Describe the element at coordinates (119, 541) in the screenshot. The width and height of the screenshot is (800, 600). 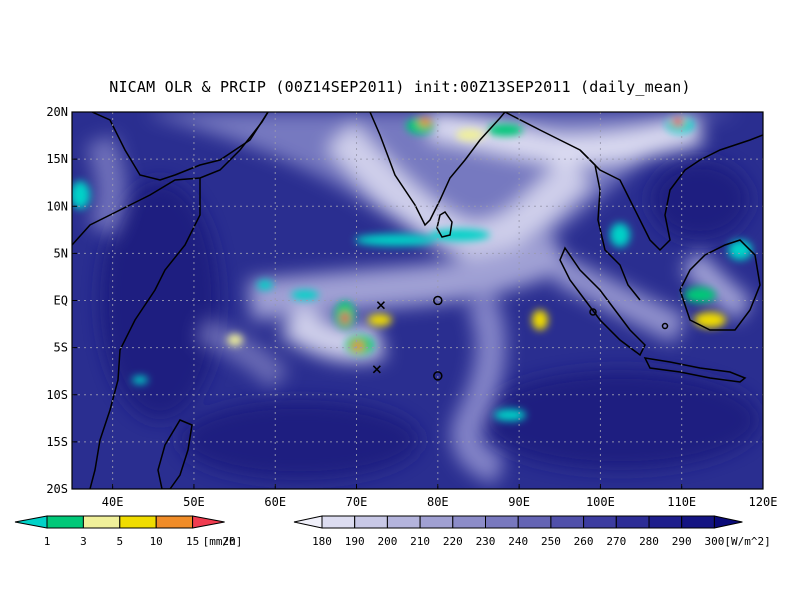
I see `colorbar-label: 5` at that location.